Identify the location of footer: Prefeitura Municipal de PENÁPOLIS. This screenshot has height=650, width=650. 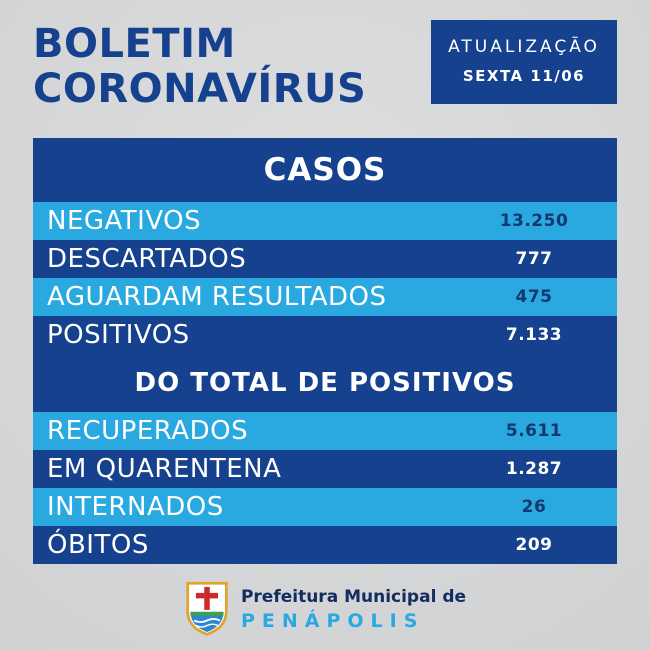
(325, 609).